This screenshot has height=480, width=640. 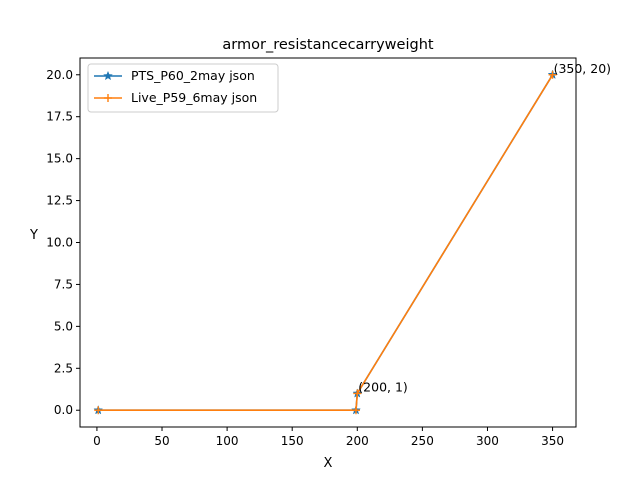 I want to click on x-tick-label: 200, so click(x=357, y=441).